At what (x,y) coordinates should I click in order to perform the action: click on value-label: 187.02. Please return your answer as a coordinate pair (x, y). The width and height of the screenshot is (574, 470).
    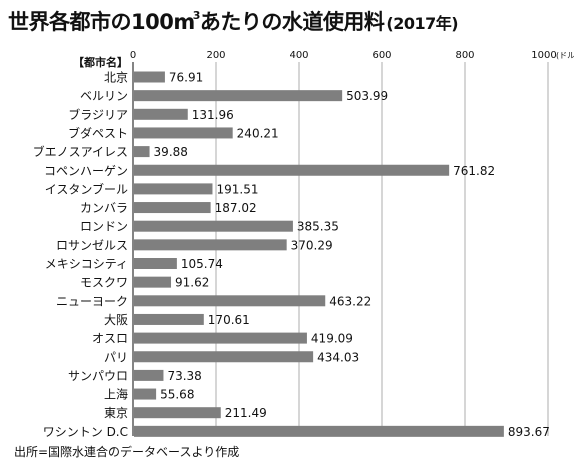
    Looking at the image, I should click on (236, 208).